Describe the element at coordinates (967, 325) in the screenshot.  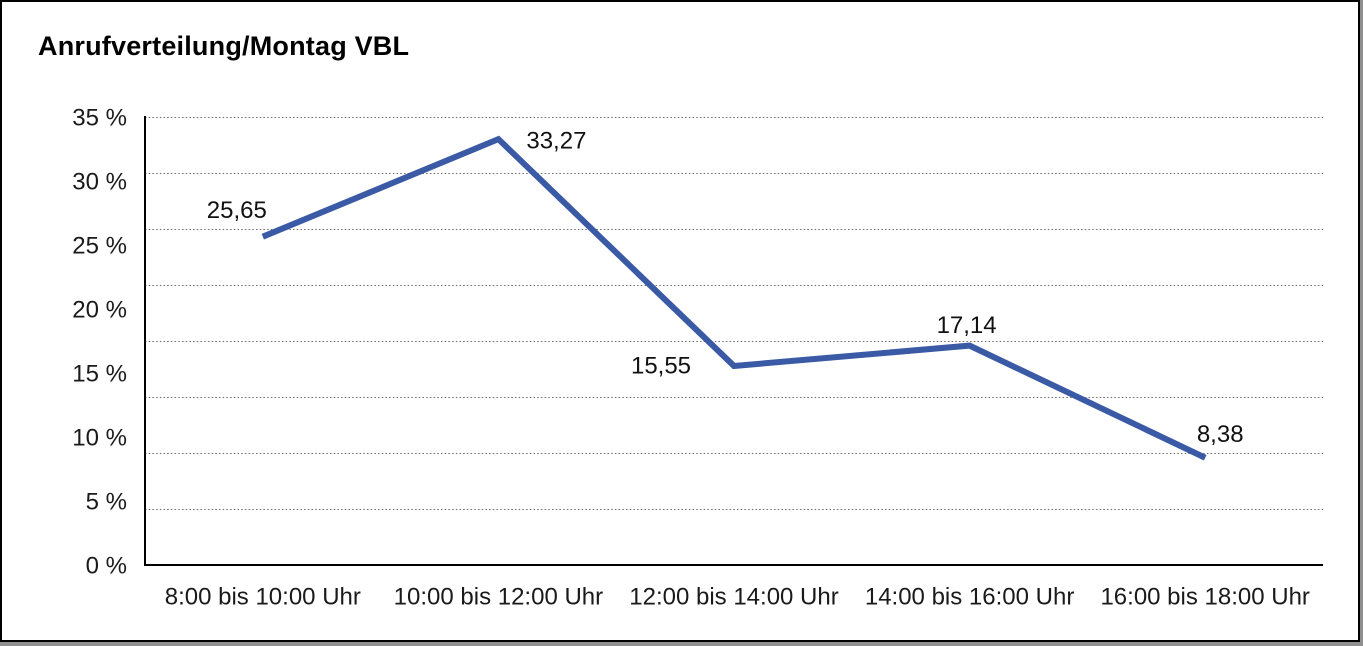
I see `data-point-label: 17,14` at that location.